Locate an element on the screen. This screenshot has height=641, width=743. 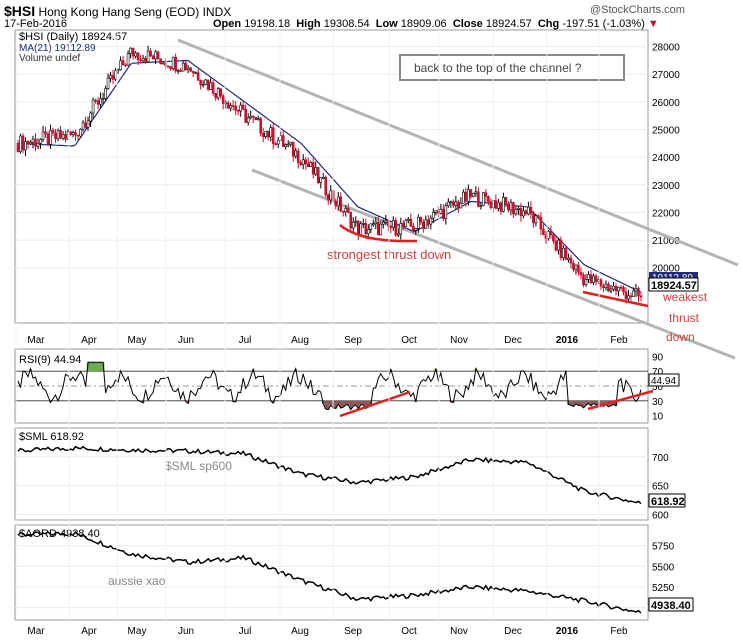
rsi-y-tick: 10 is located at coordinates (658, 417).